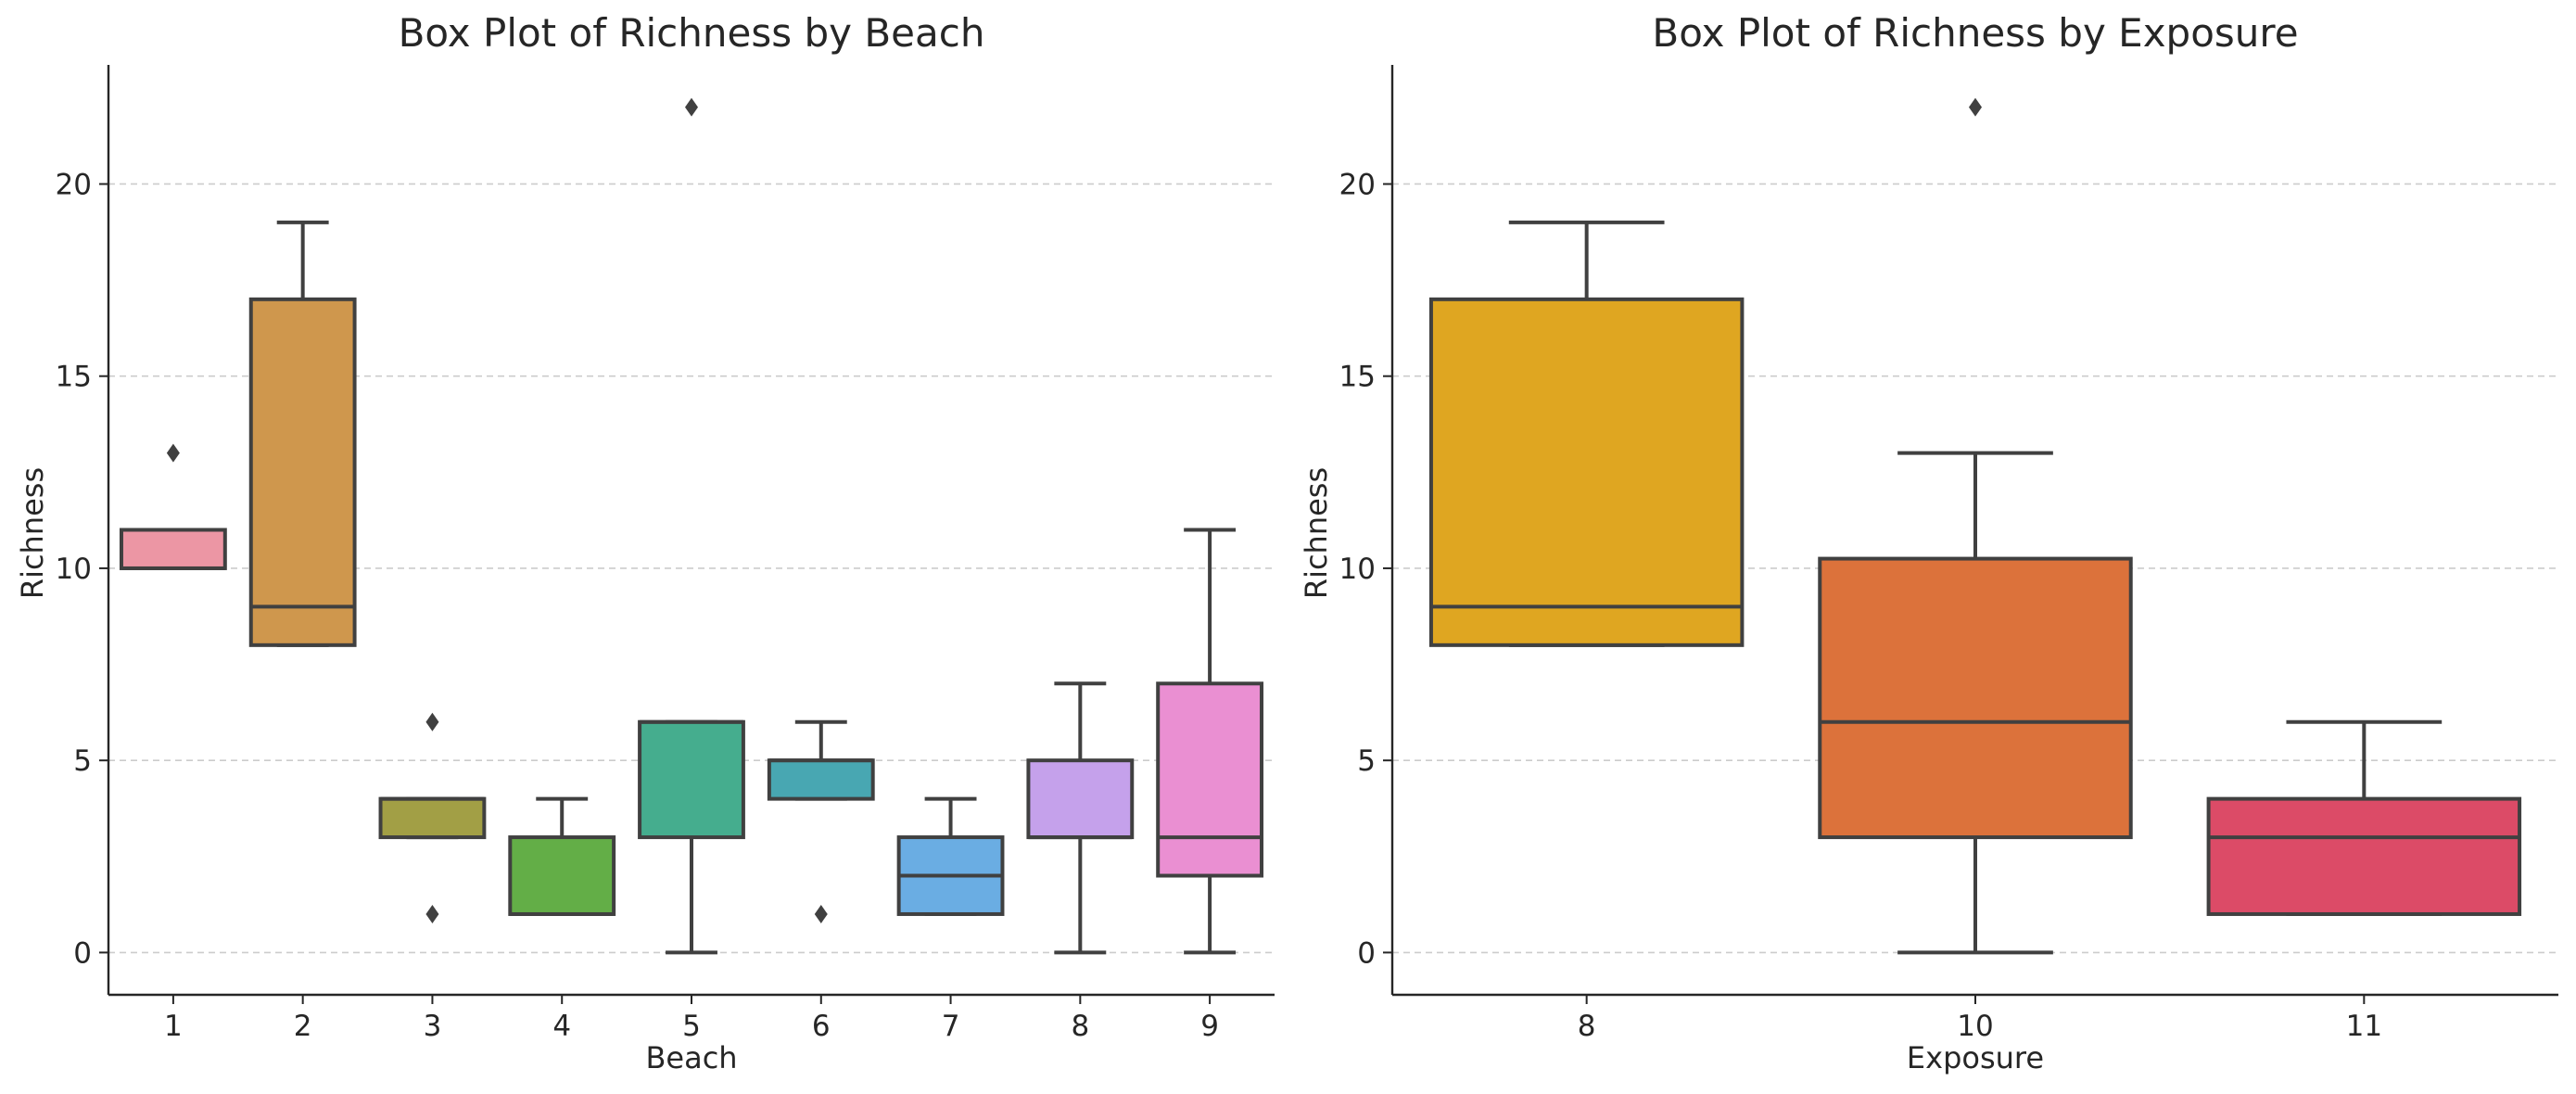  What do you see at coordinates (821, 1026) in the screenshot?
I see `x-tick-label: 6` at bounding box center [821, 1026].